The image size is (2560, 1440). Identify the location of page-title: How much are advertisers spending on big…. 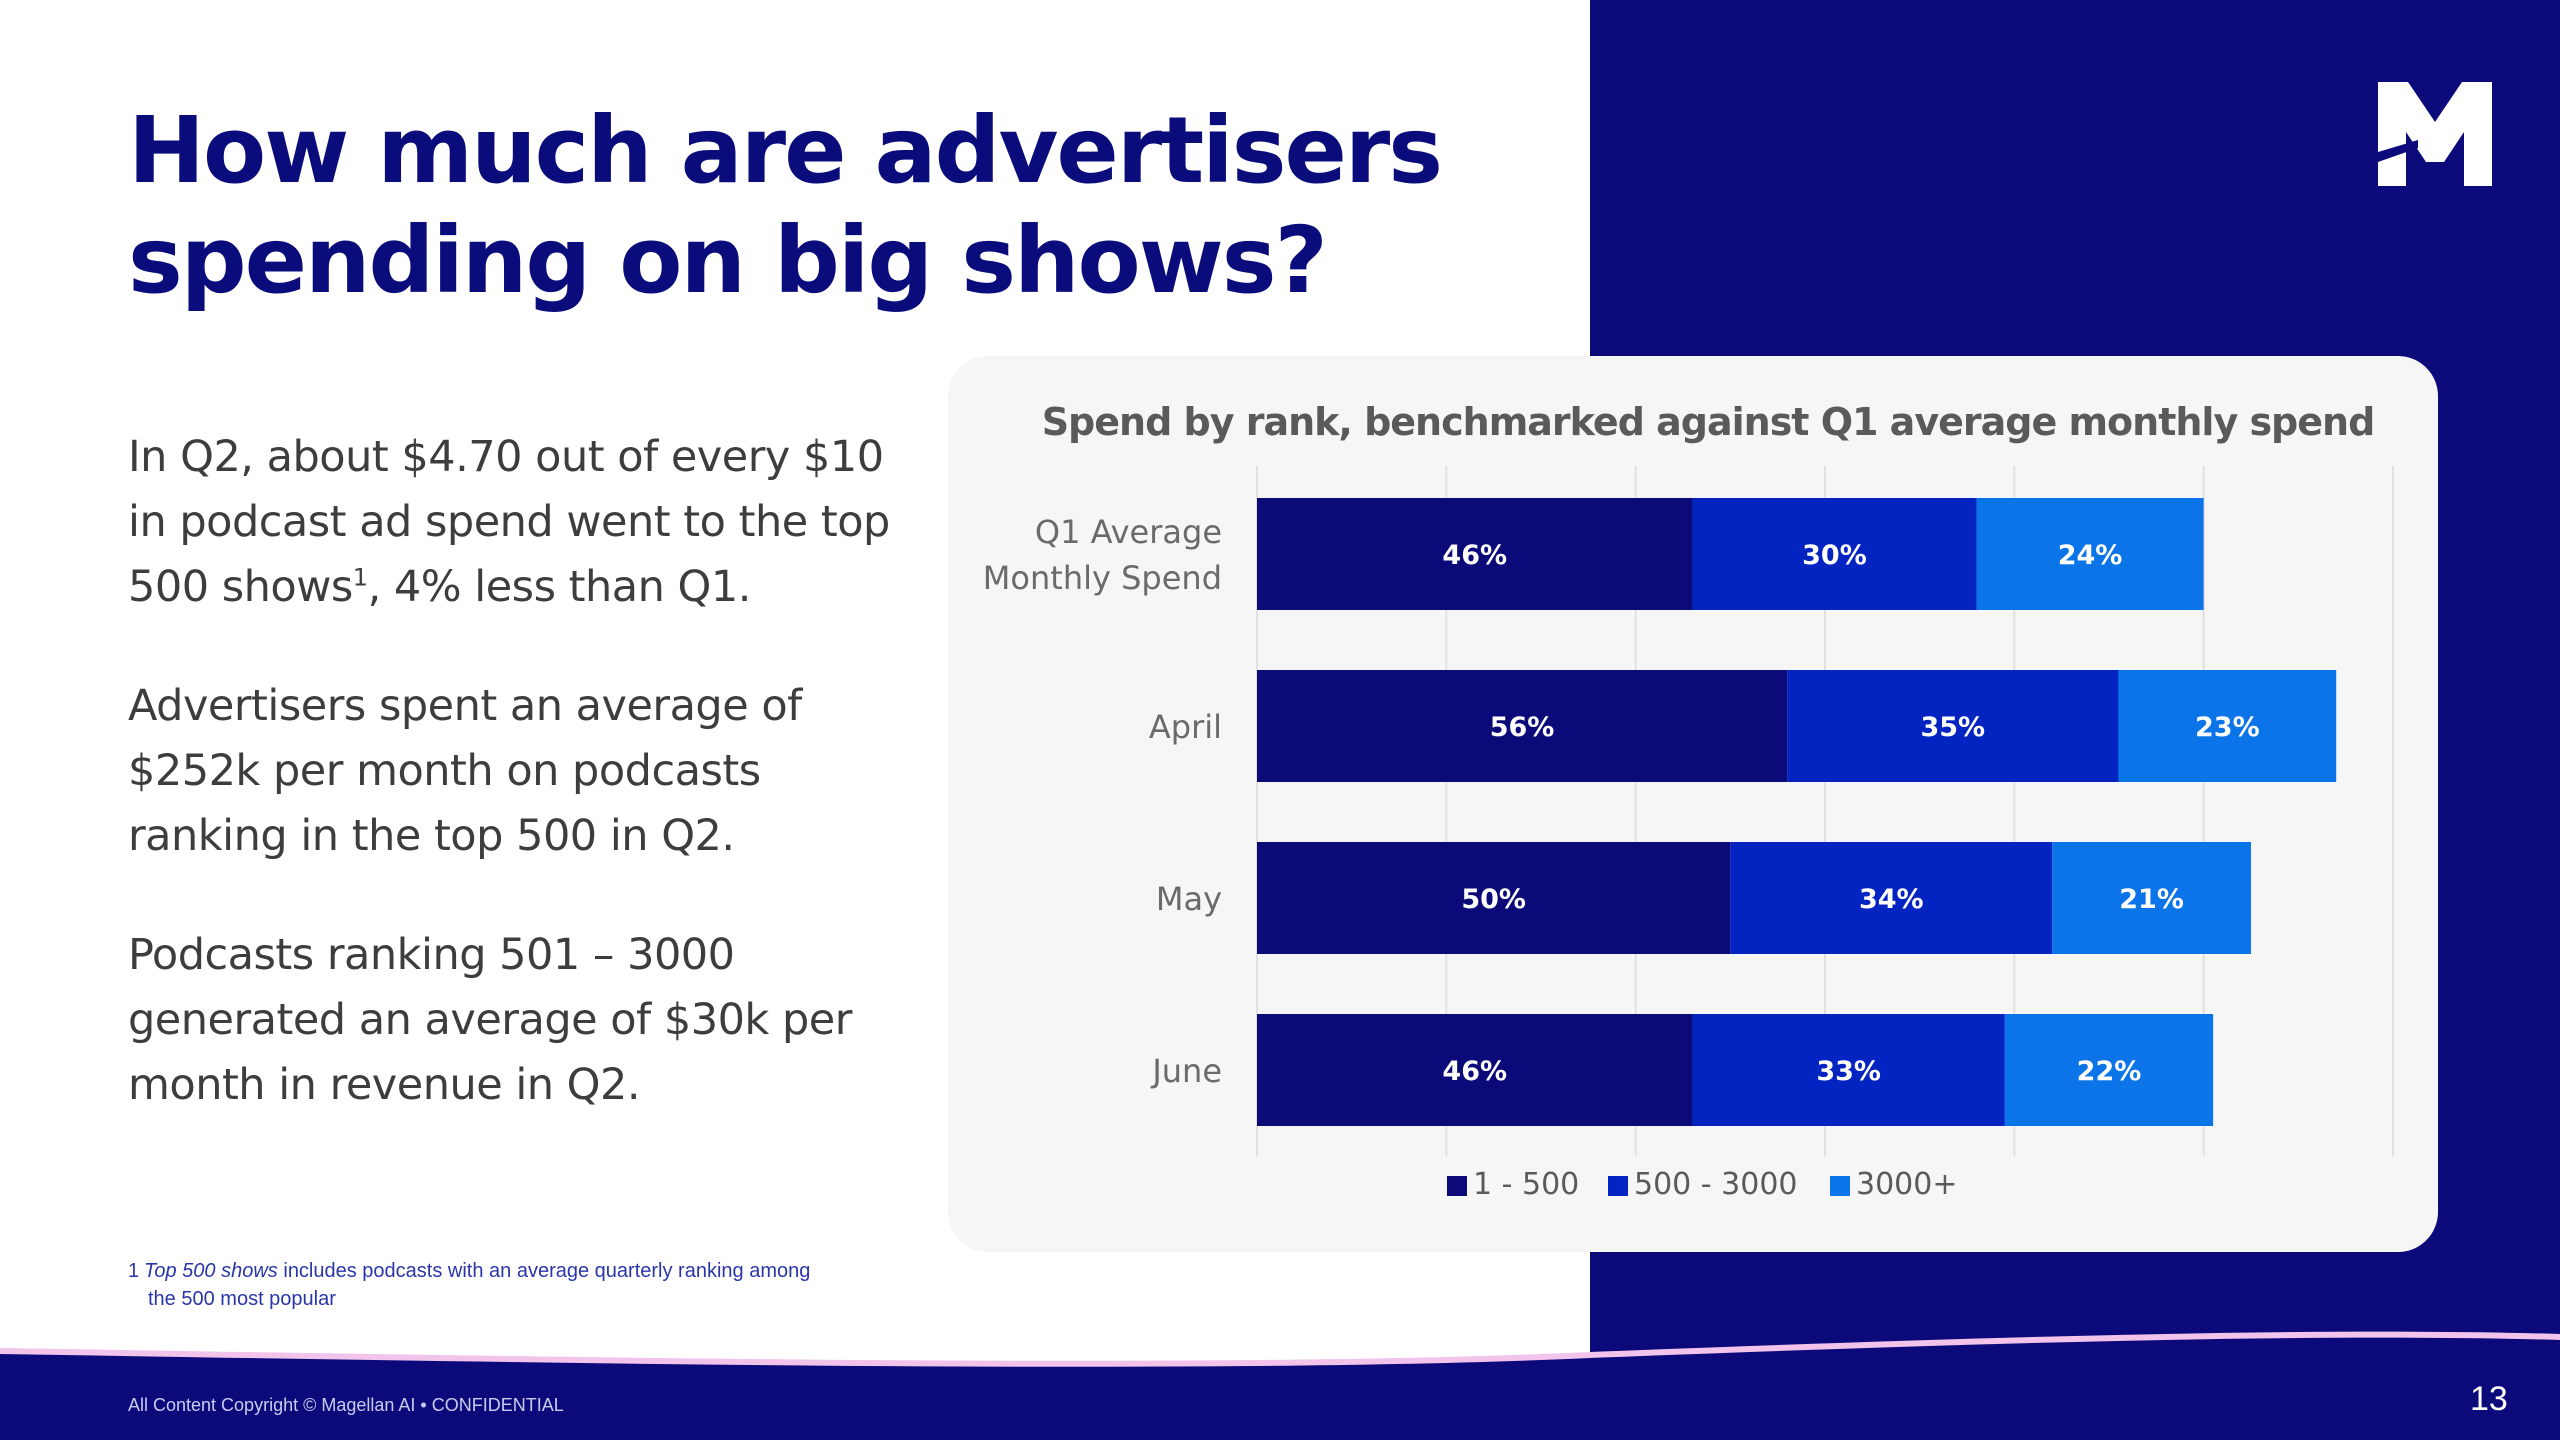
(828, 206).